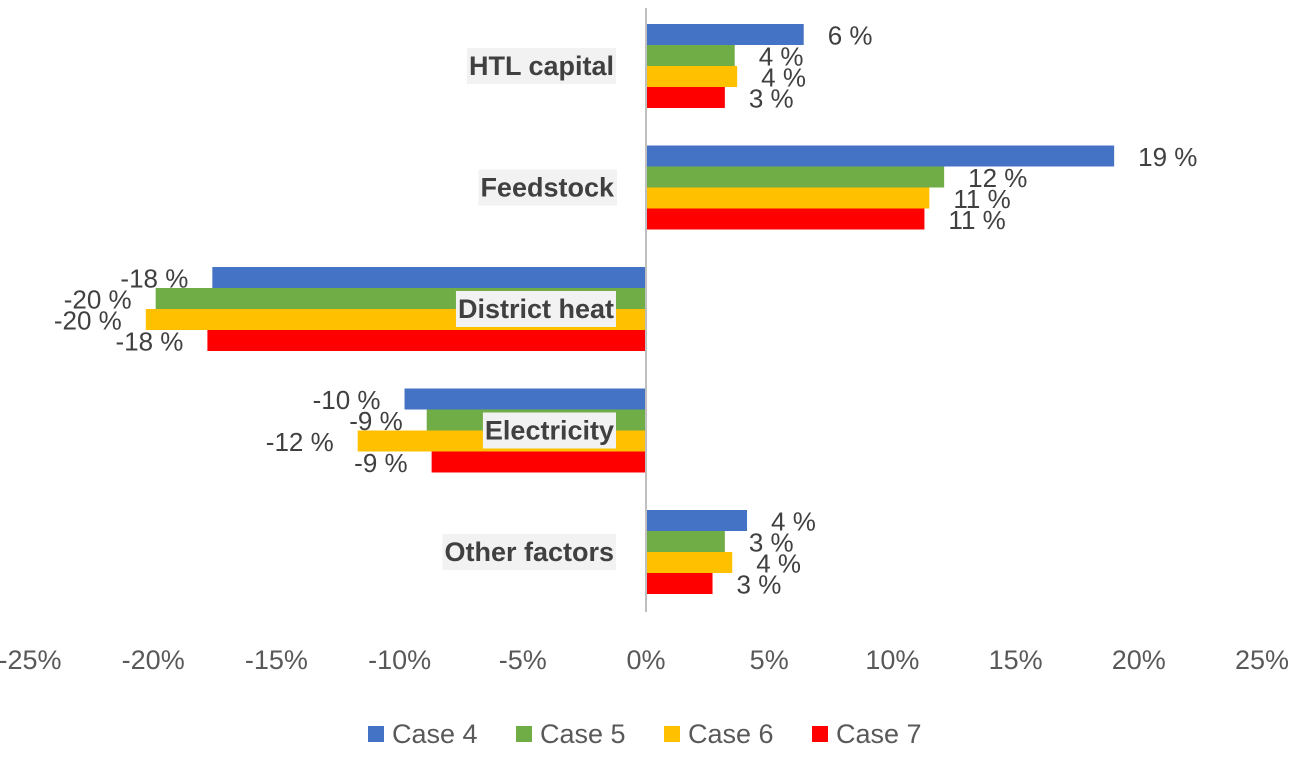 The height and width of the screenshot is (757, 1297). I want to click on bar-case-4-htl-capital, so click(725, 34).